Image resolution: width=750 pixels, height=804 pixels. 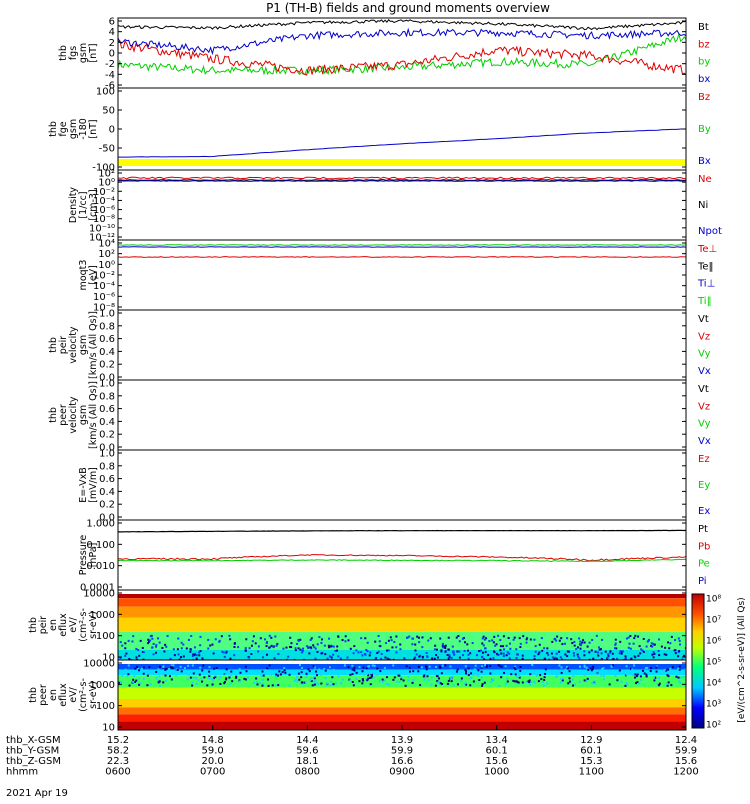 What do you see at coordinates (213, 751) in the screenshot?
I see `footer-value: 59.0` at bounding box center [213, 751].